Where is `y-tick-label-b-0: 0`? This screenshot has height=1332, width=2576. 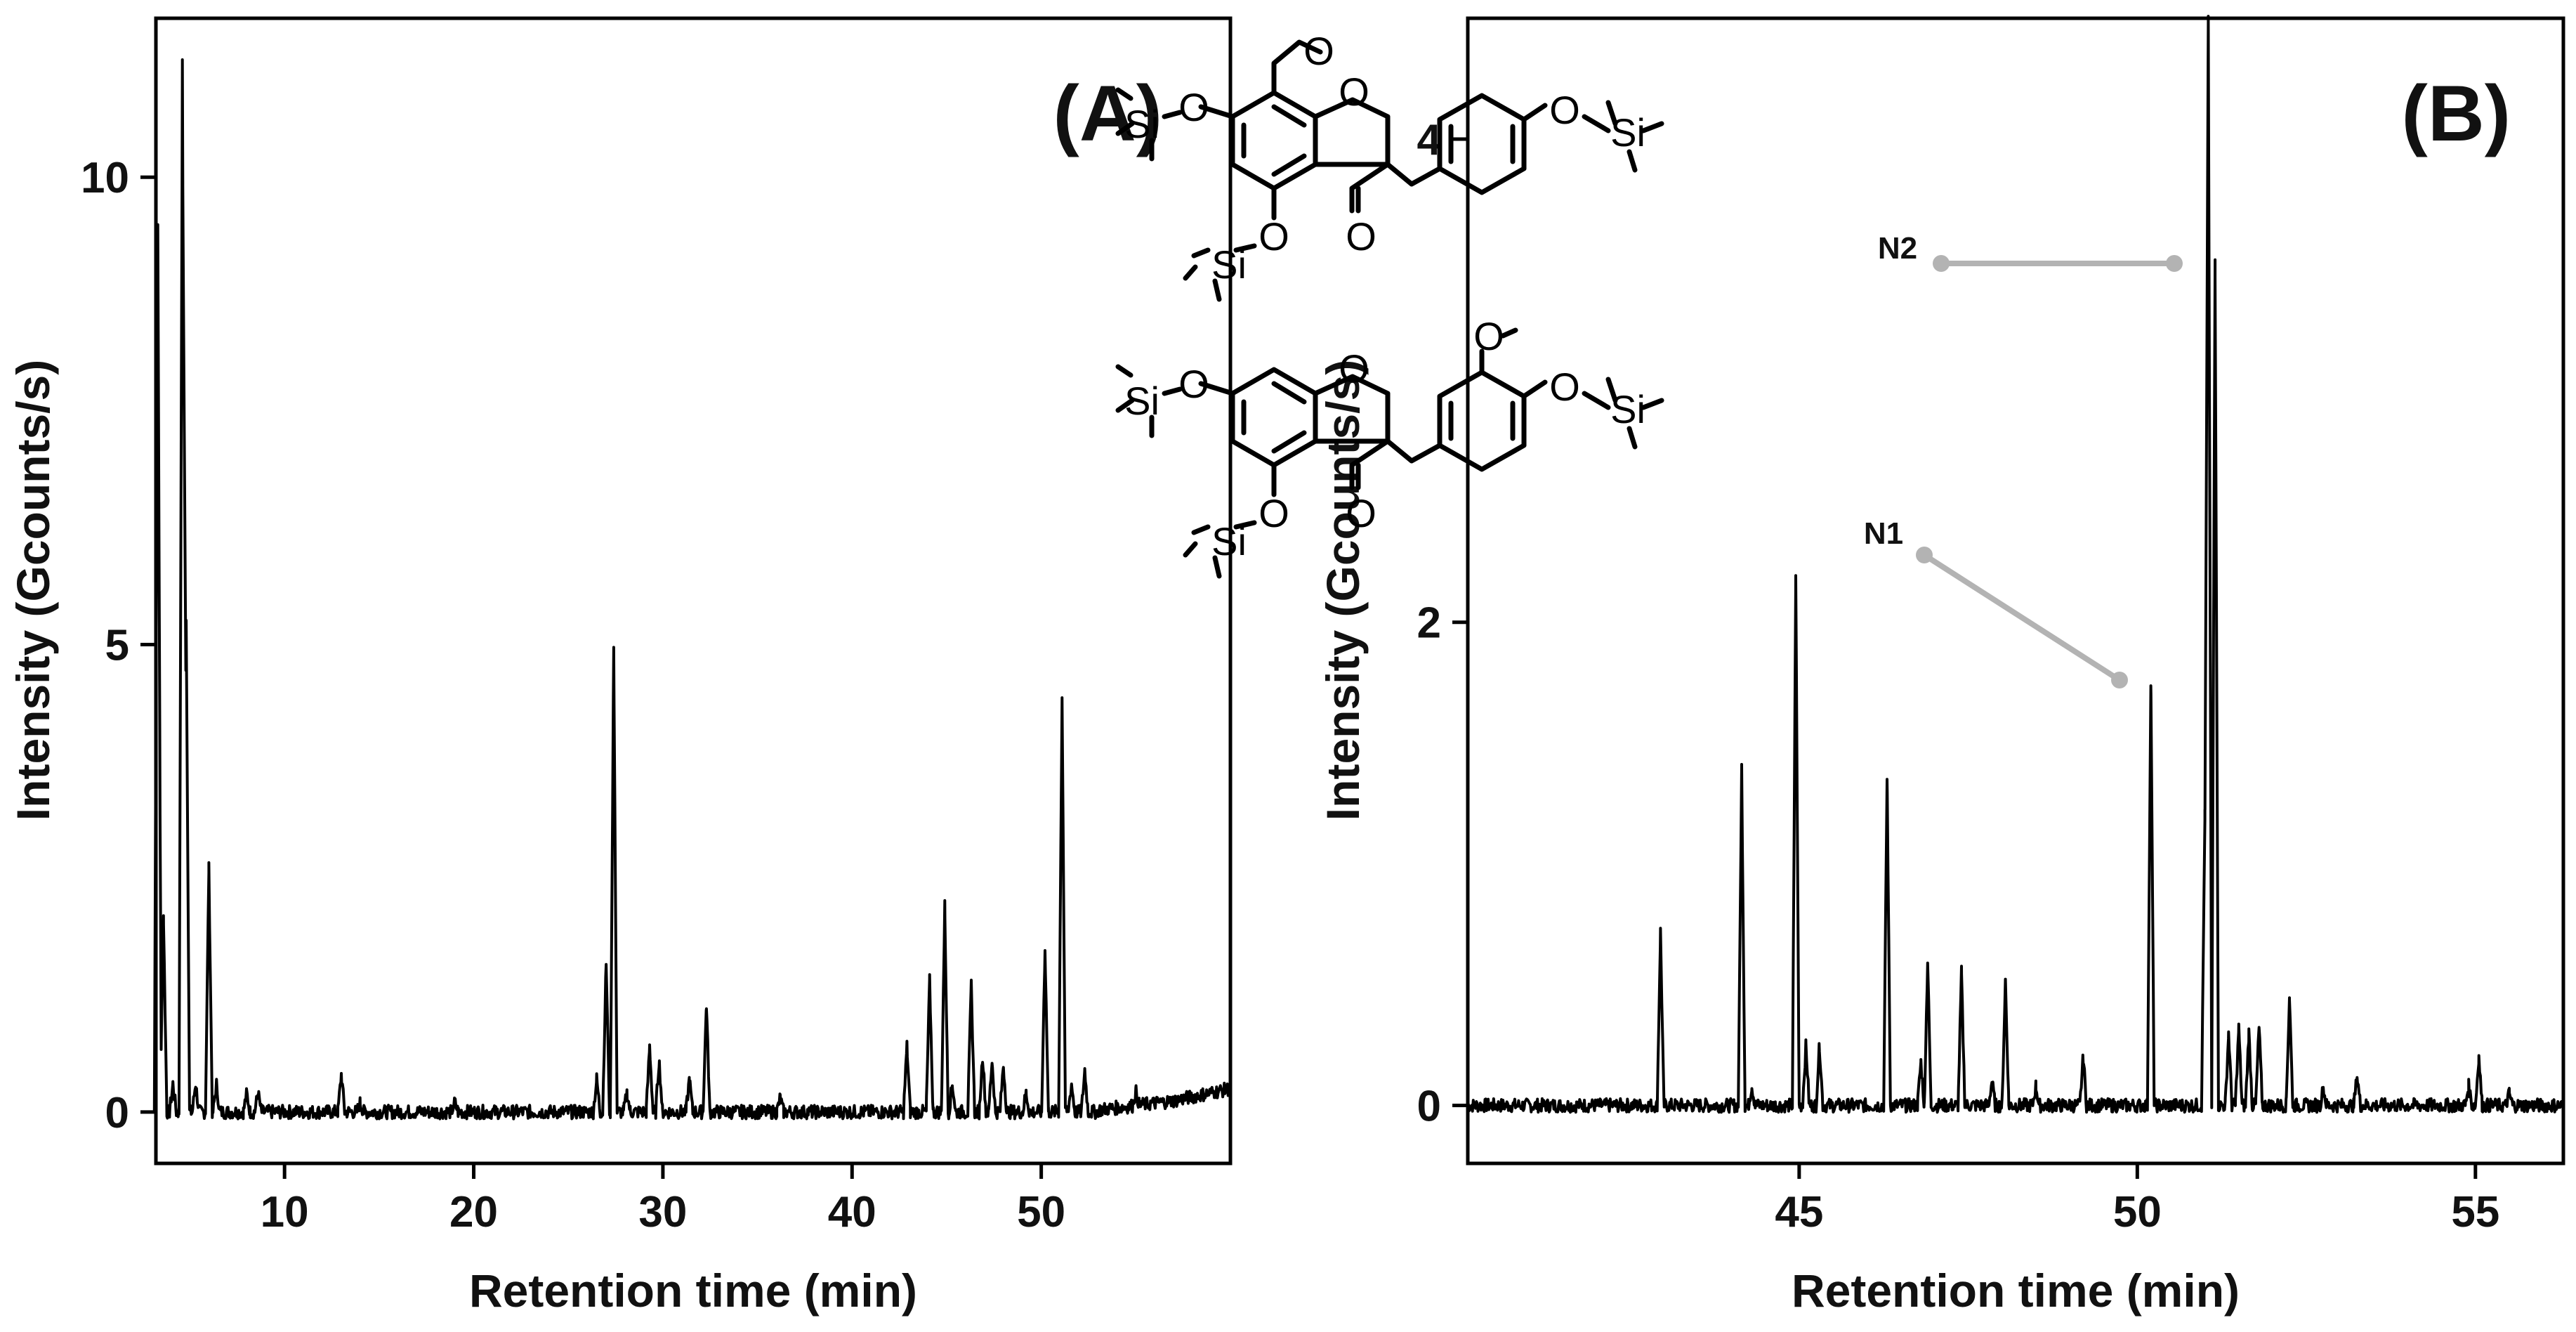
y-tick-label-b-0: 0 is located at coordinates (1429, 1106).